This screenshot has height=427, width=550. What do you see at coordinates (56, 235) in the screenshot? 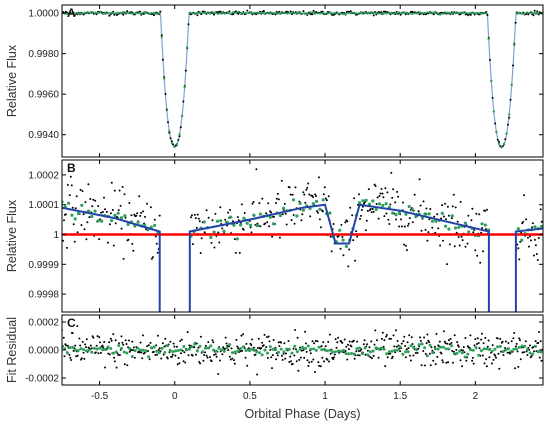
I see `panel-2-ytick-label: 1` at bounding box center [56, 235].